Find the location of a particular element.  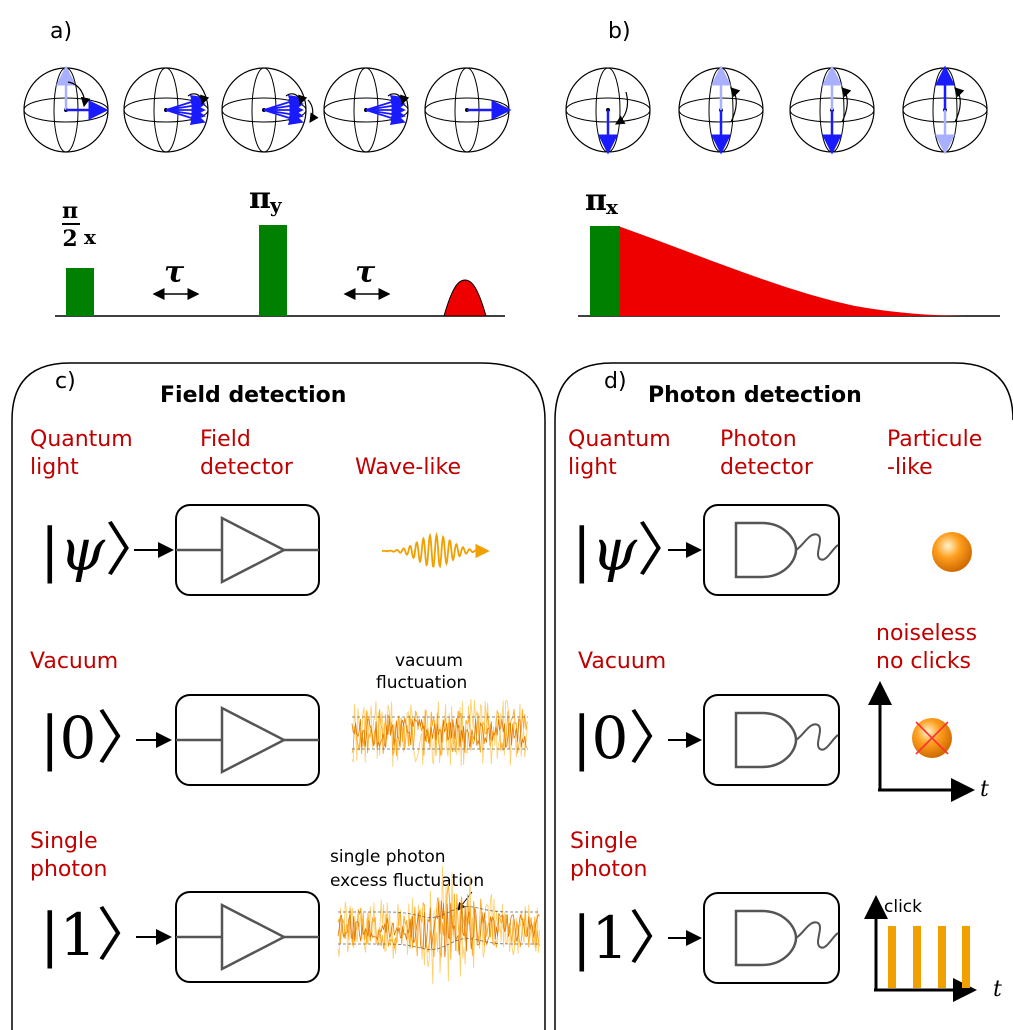

pulse-pi-y is located at coordinates (273, 270).